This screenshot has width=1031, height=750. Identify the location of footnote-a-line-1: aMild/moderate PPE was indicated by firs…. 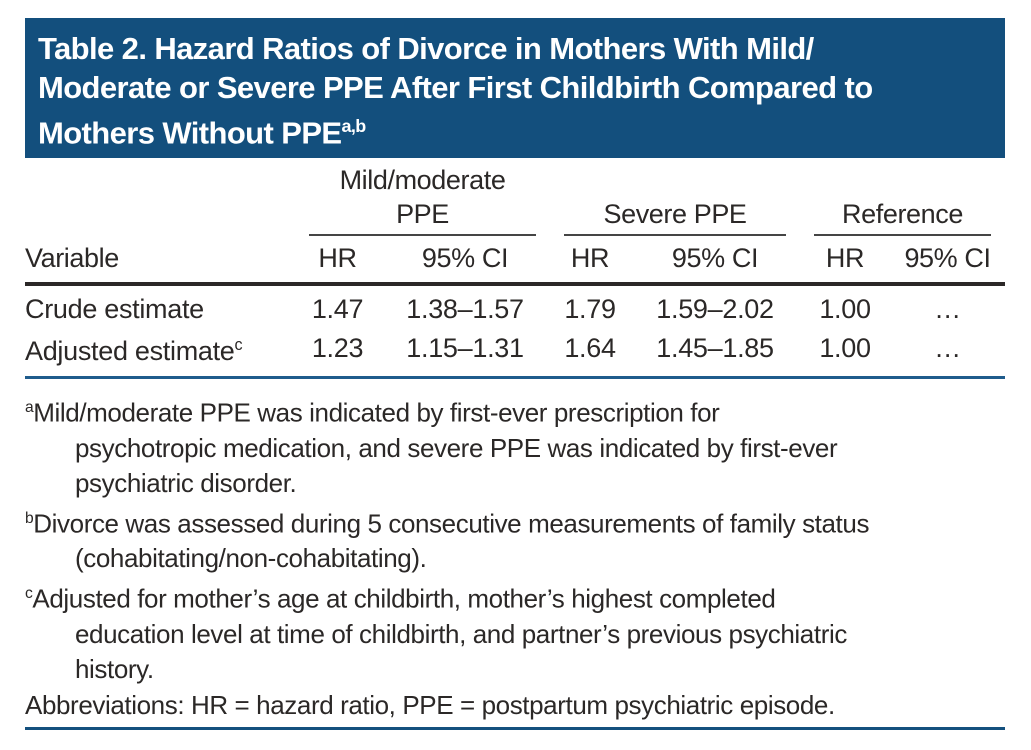
(515, 410).